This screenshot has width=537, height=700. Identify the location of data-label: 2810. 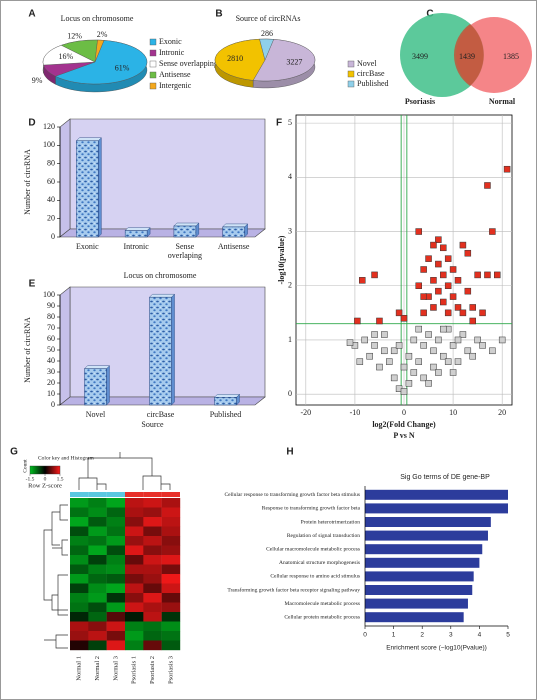
(235, 58).